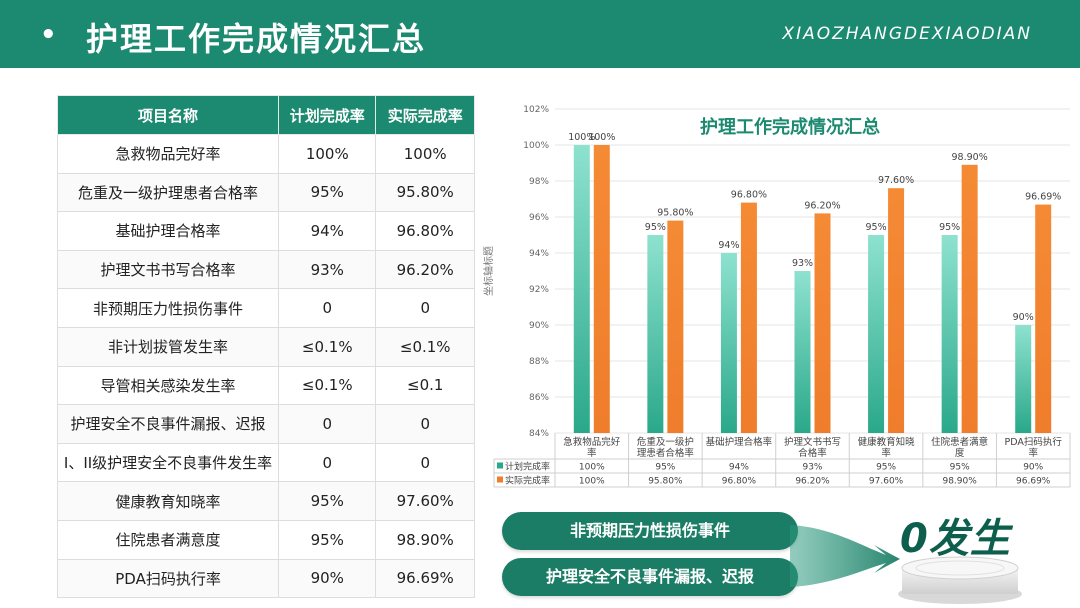 The width and height of the screenshot is (1080, 608). What do you see at coordinates (327, 269) in the screenshot?
I see `cell-plan-rate: 93%` at bounding box center [327, 269].